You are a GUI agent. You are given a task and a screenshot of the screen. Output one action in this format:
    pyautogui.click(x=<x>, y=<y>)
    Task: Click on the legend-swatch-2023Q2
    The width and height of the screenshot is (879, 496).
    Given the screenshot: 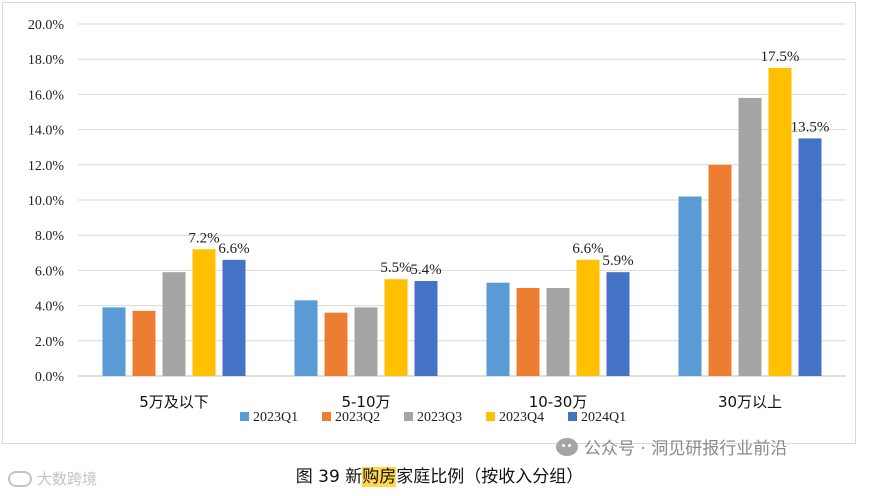 What is the action you would take?
    pyautogui.click(x=326, y=416)
    